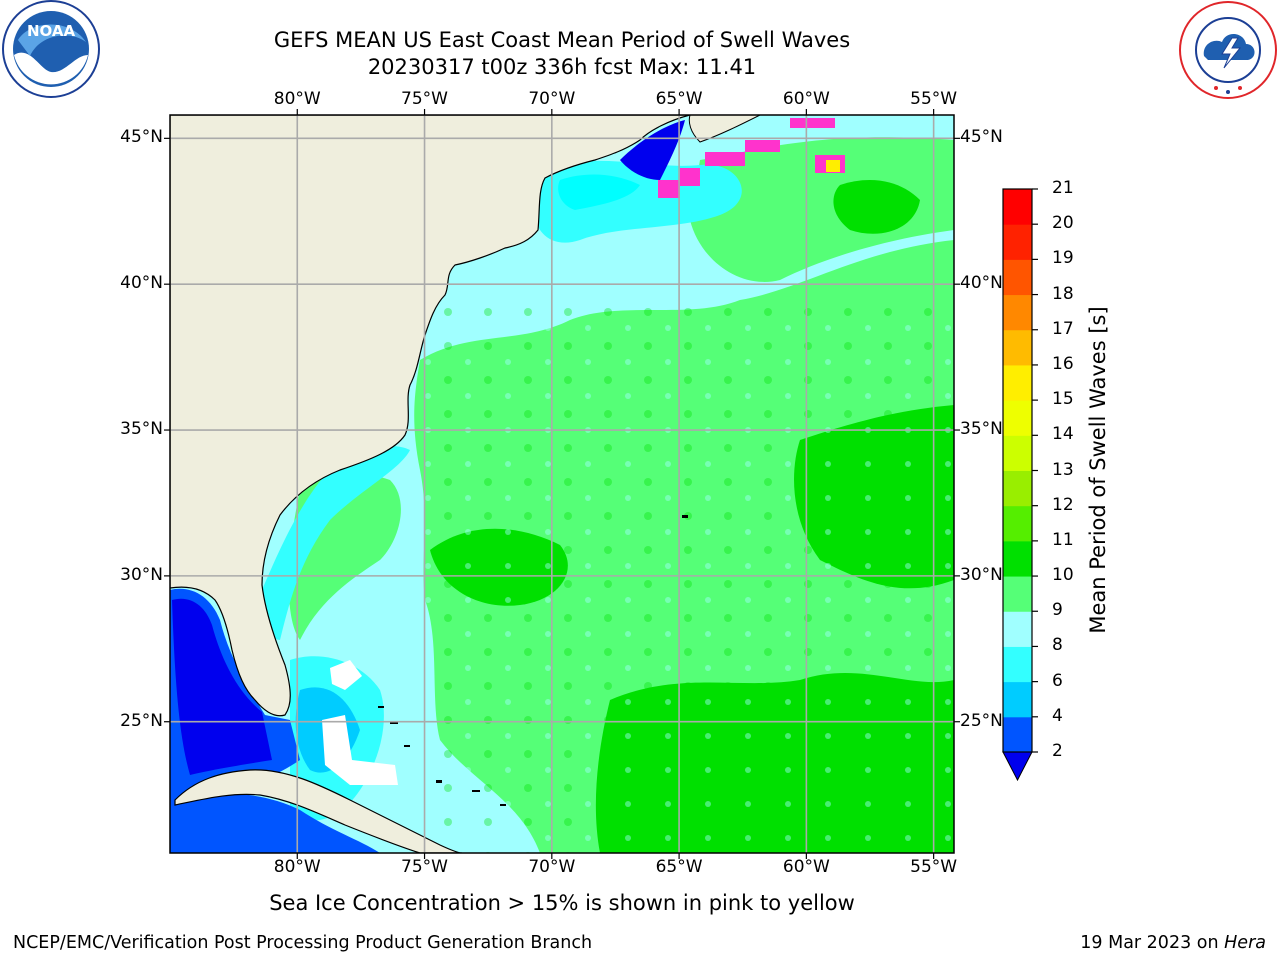  Describe the element at coordinates (1063, 399) in the screenshot. I see `colorbar-tick-label: 15` at that location.